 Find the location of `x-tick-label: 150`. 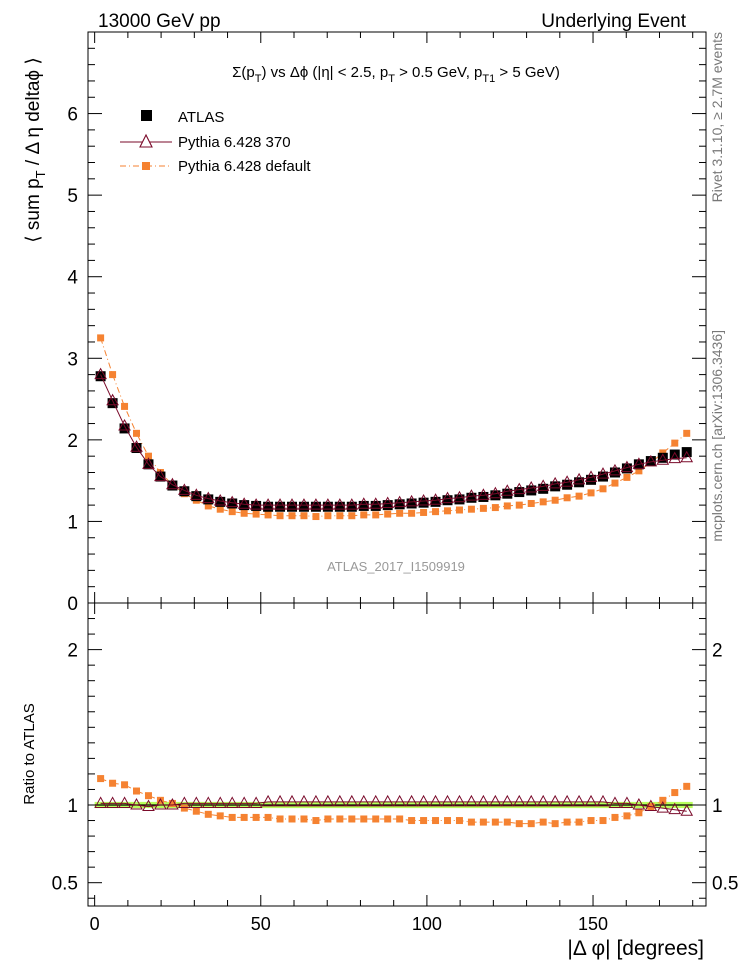

x-tick-label: 150 is located at coordinates (593, 924).